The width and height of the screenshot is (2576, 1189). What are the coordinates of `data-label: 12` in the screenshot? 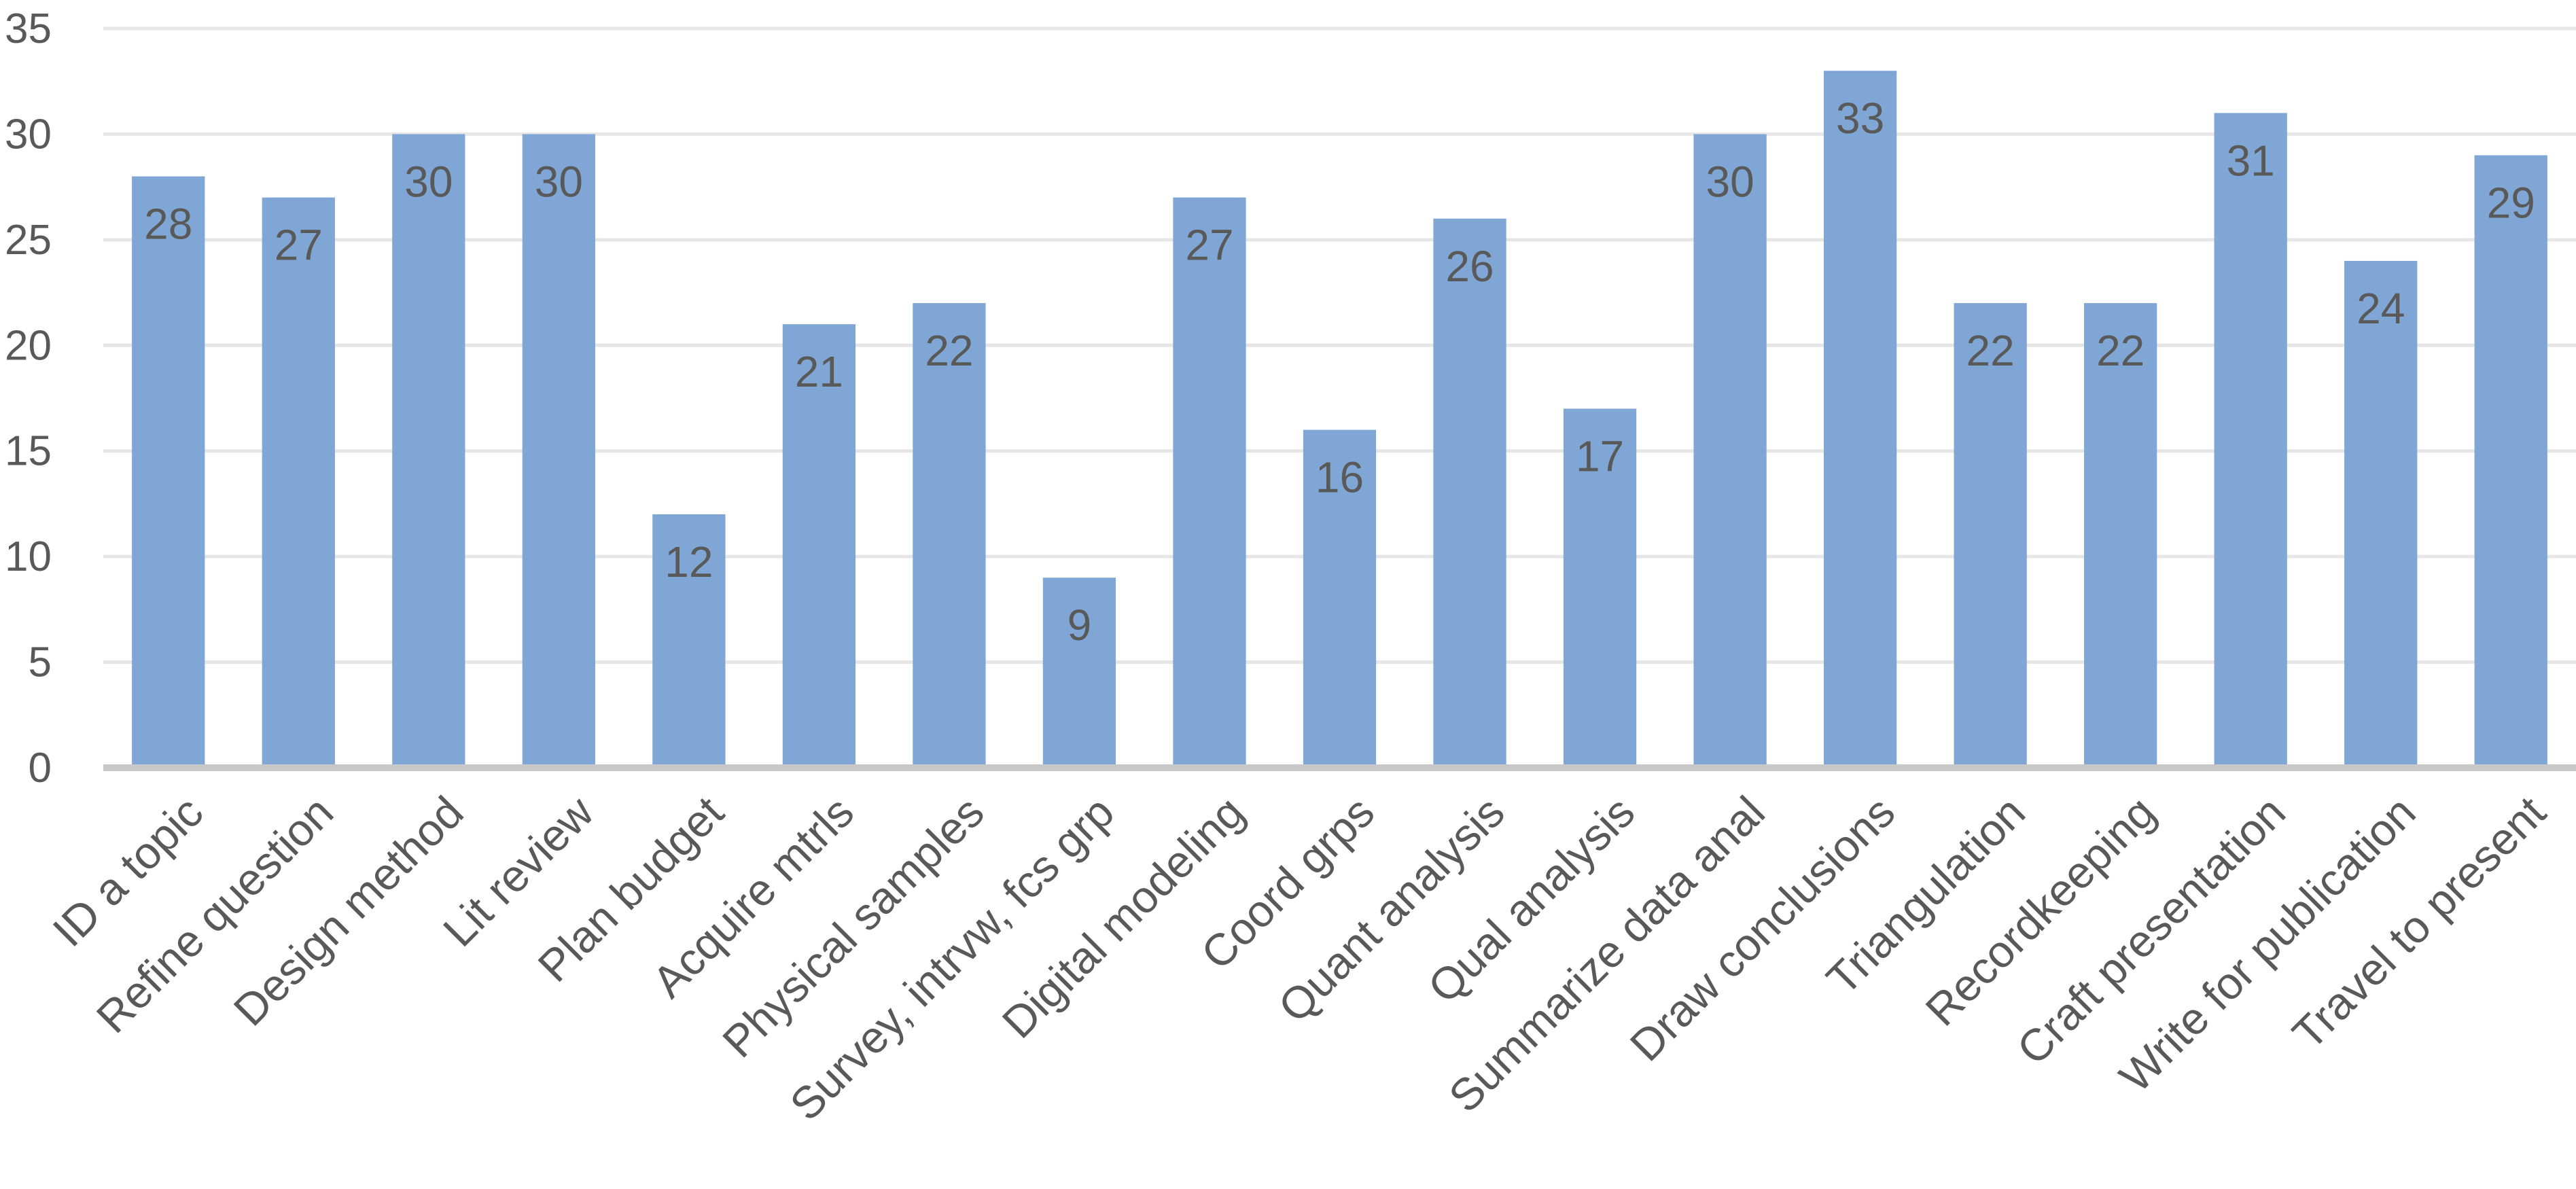 It's located at (689, 561).